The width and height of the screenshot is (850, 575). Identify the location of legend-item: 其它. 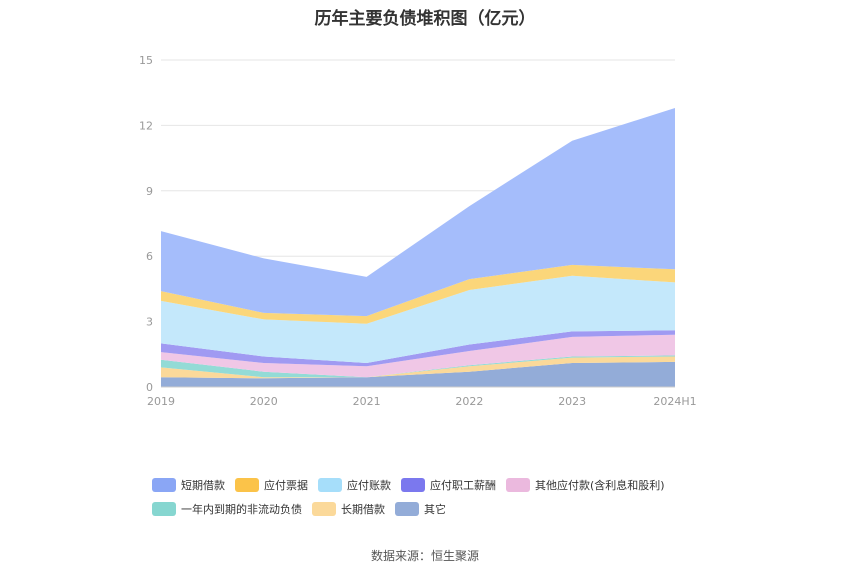
(420, 509).